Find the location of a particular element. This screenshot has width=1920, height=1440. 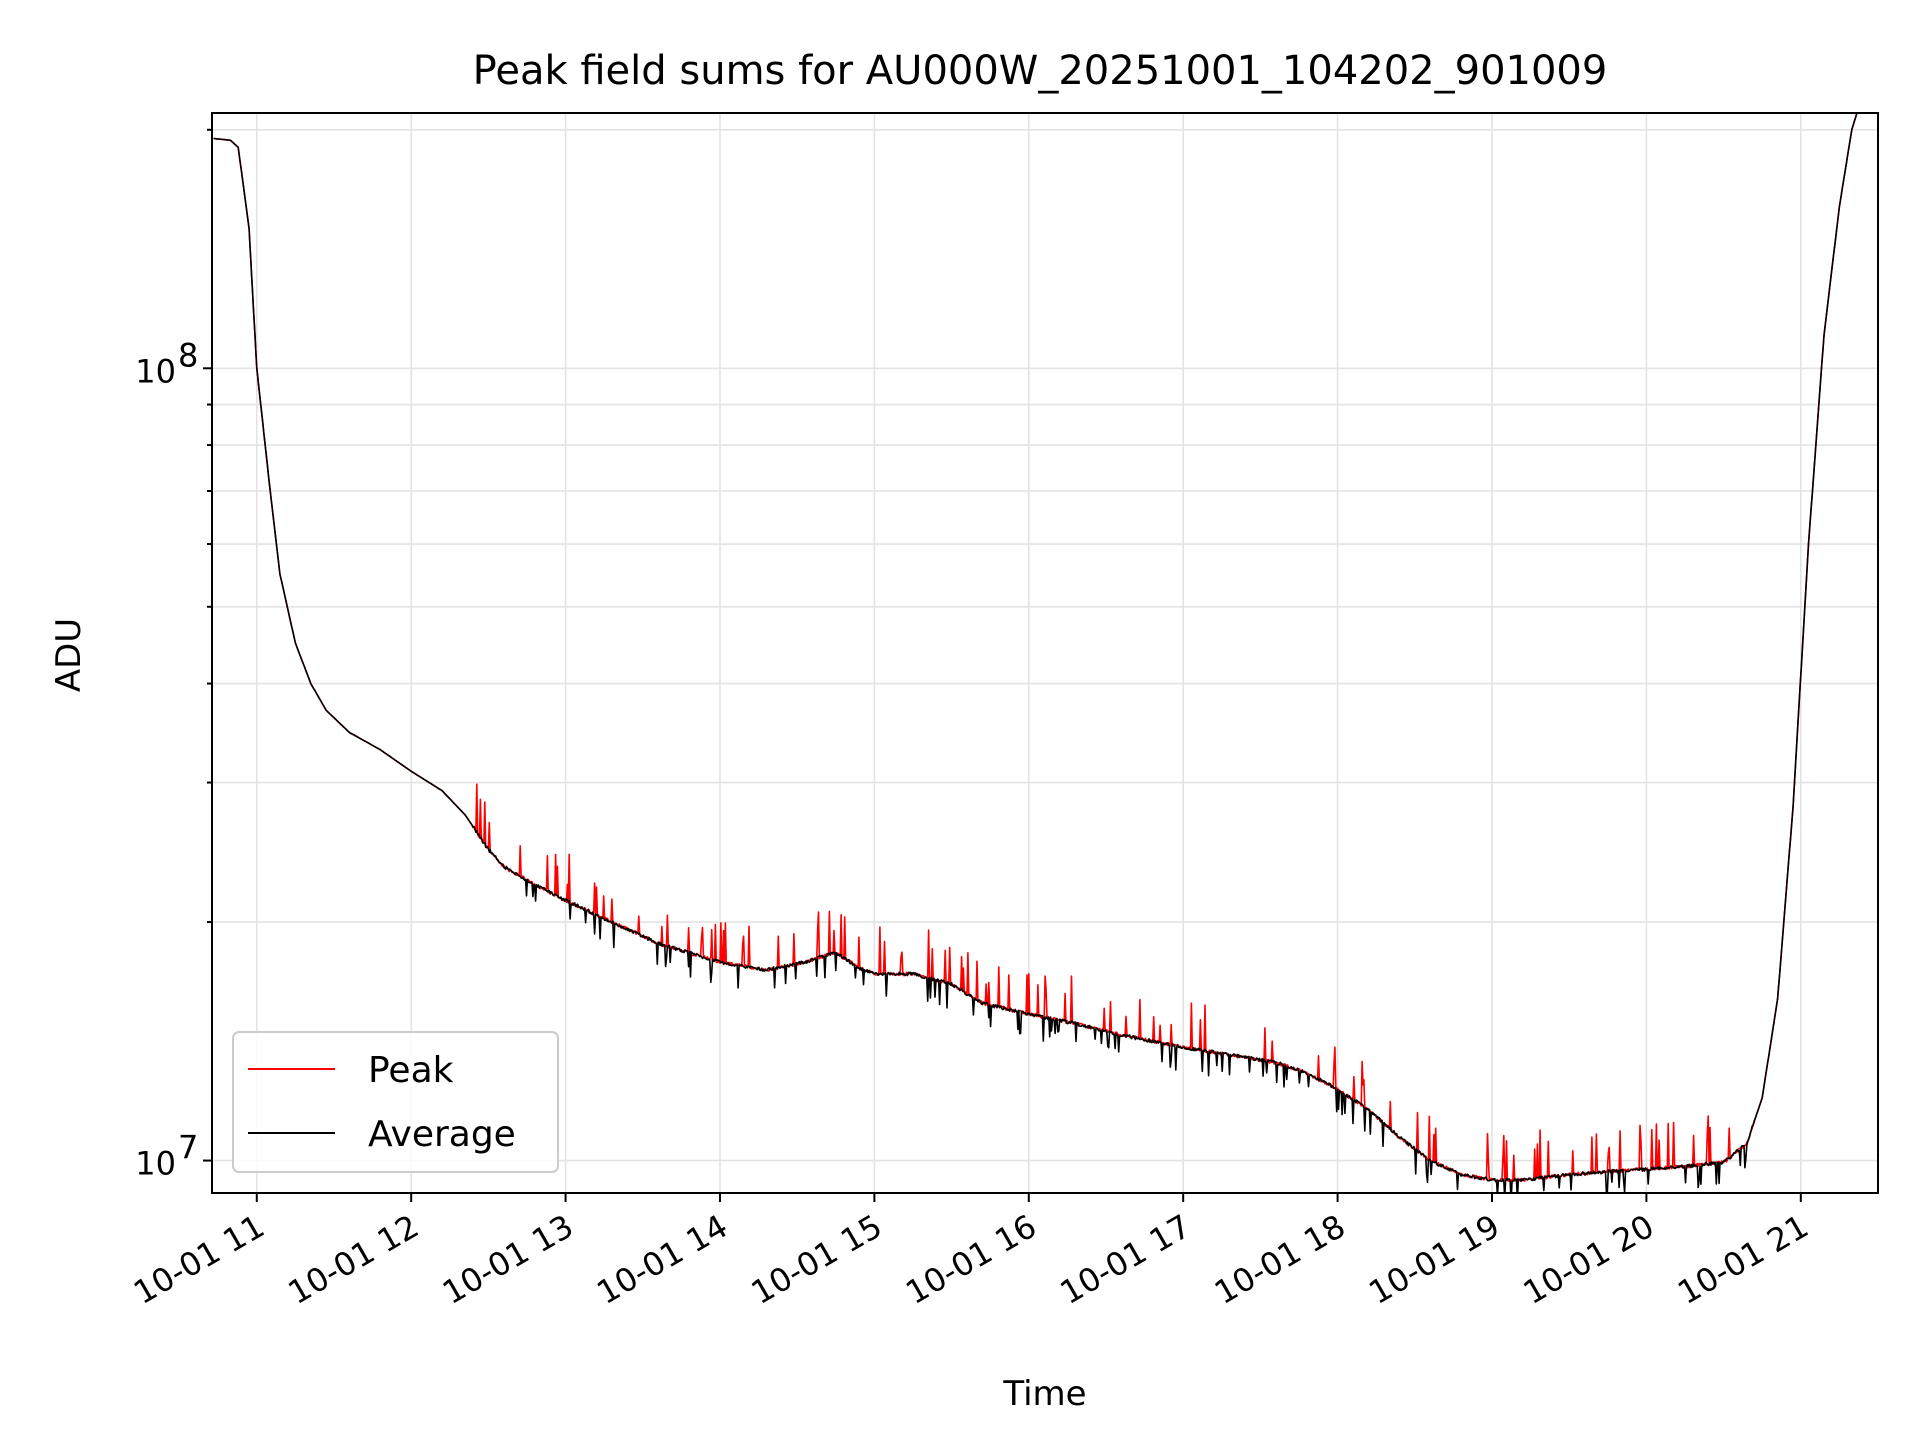

legend-average-label: Average is located at coordinates (442, 1134).